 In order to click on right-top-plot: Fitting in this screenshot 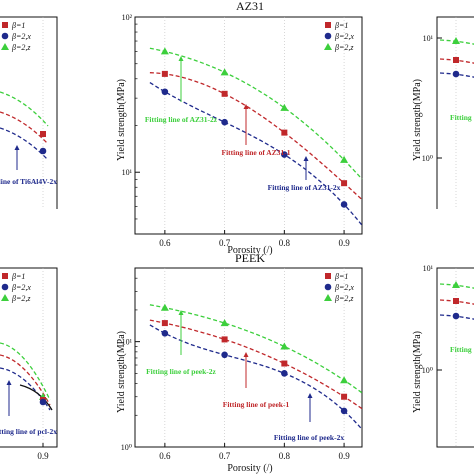, I will do `click(455, 112)`.